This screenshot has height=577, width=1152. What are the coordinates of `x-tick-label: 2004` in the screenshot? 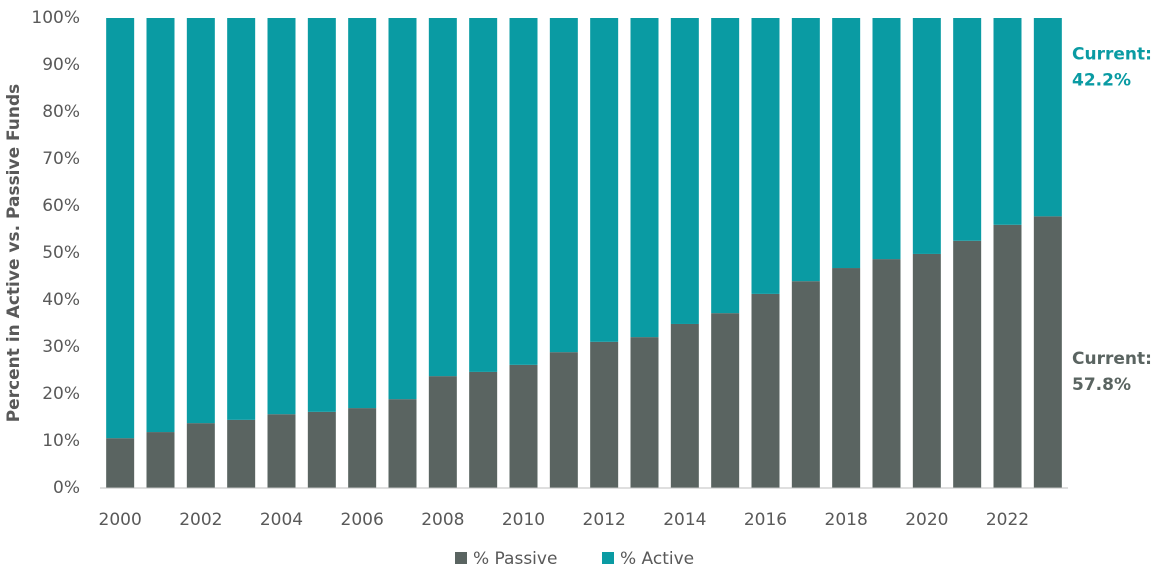 It's located at (281, 520).